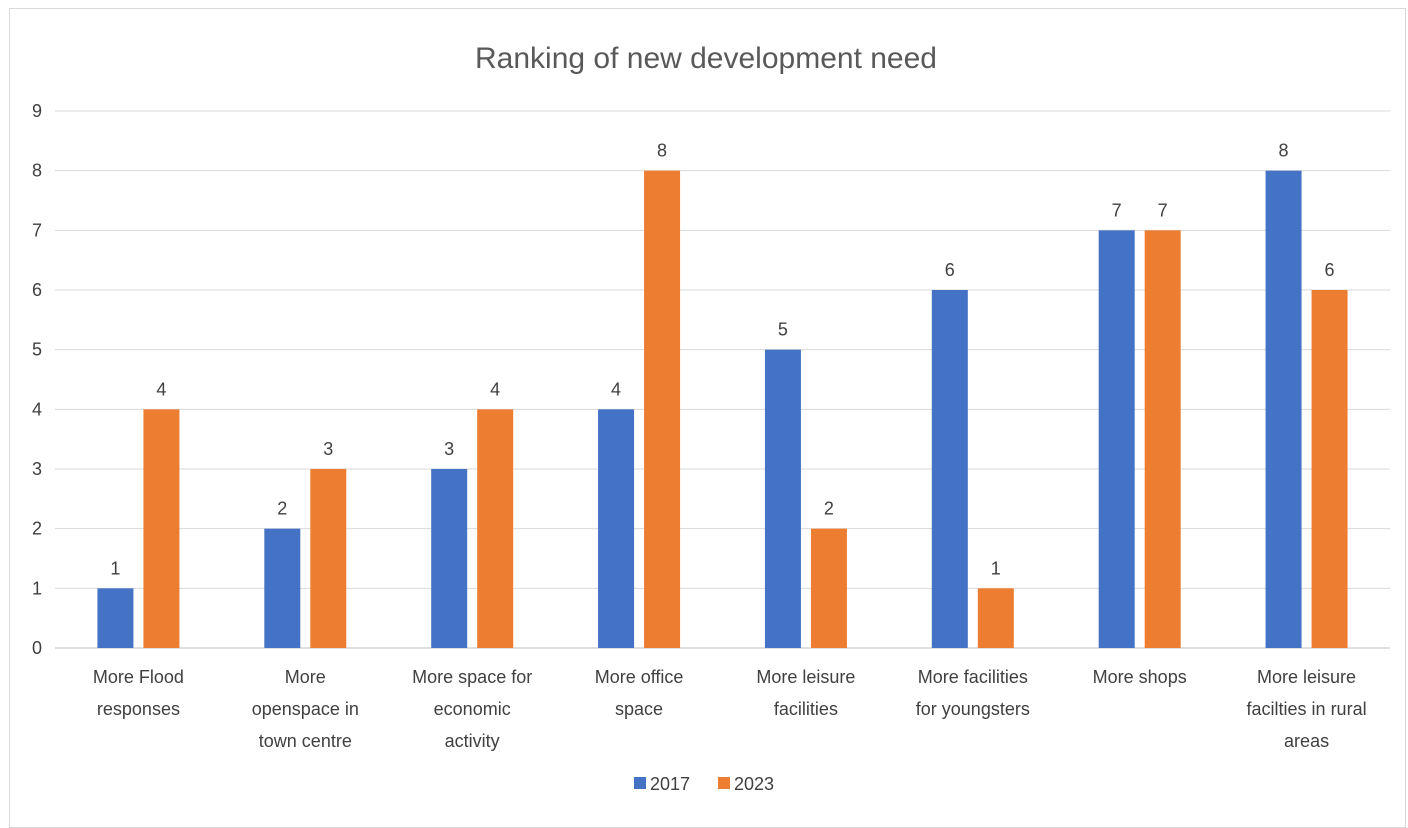  What do you see at coordinates (472, 741) in the screenshot?
I see `category-label-line: activity` at bounding box center [472, 741].